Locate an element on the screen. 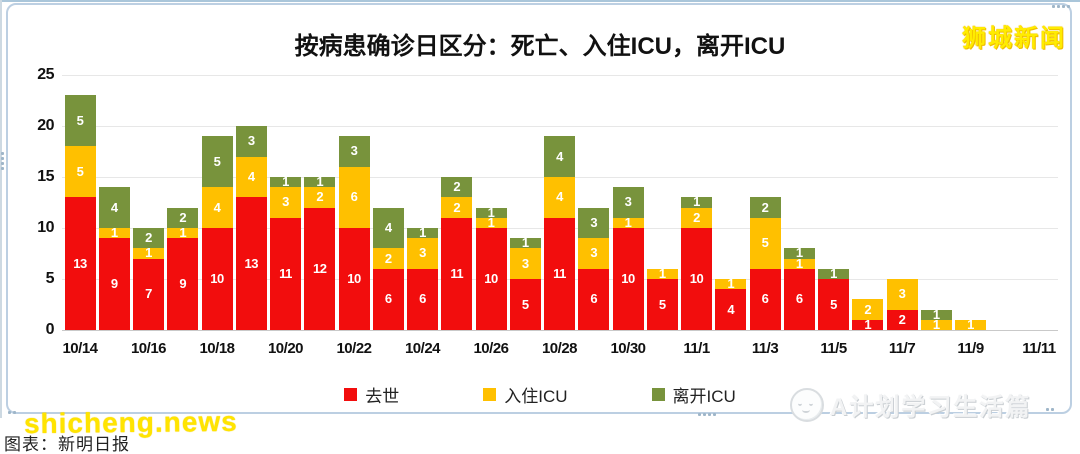 The height and width of the screenshot is (454, 1080). bar-segment-入住ICU-11/2: 1 is located at coordinates (731, 283).